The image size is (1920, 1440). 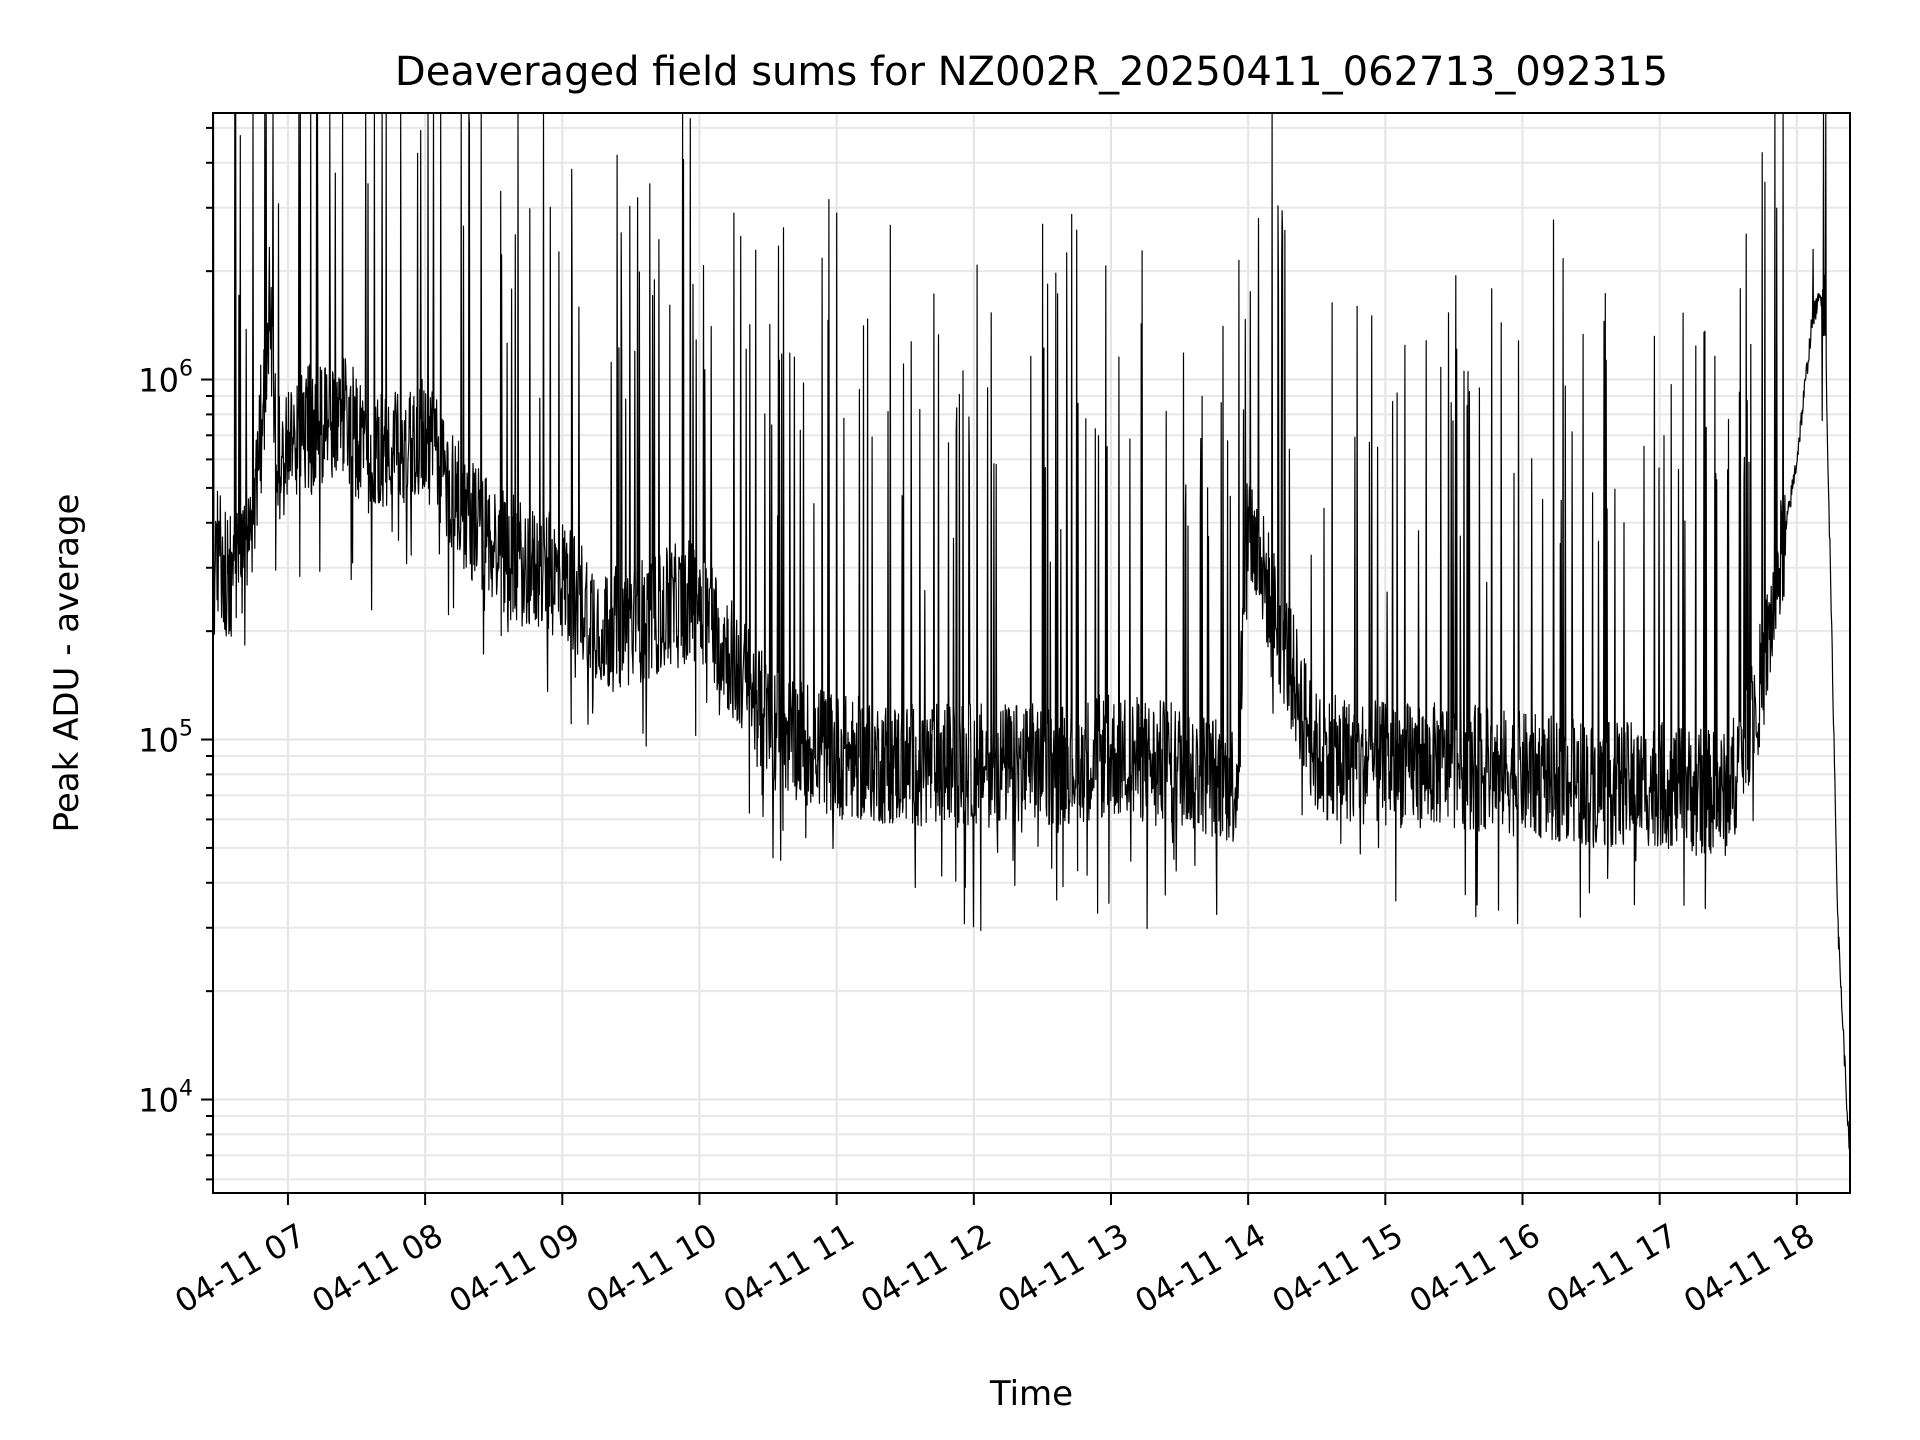 I want to click on y-tick-exponent: 4, so click(x=186, y=1089).